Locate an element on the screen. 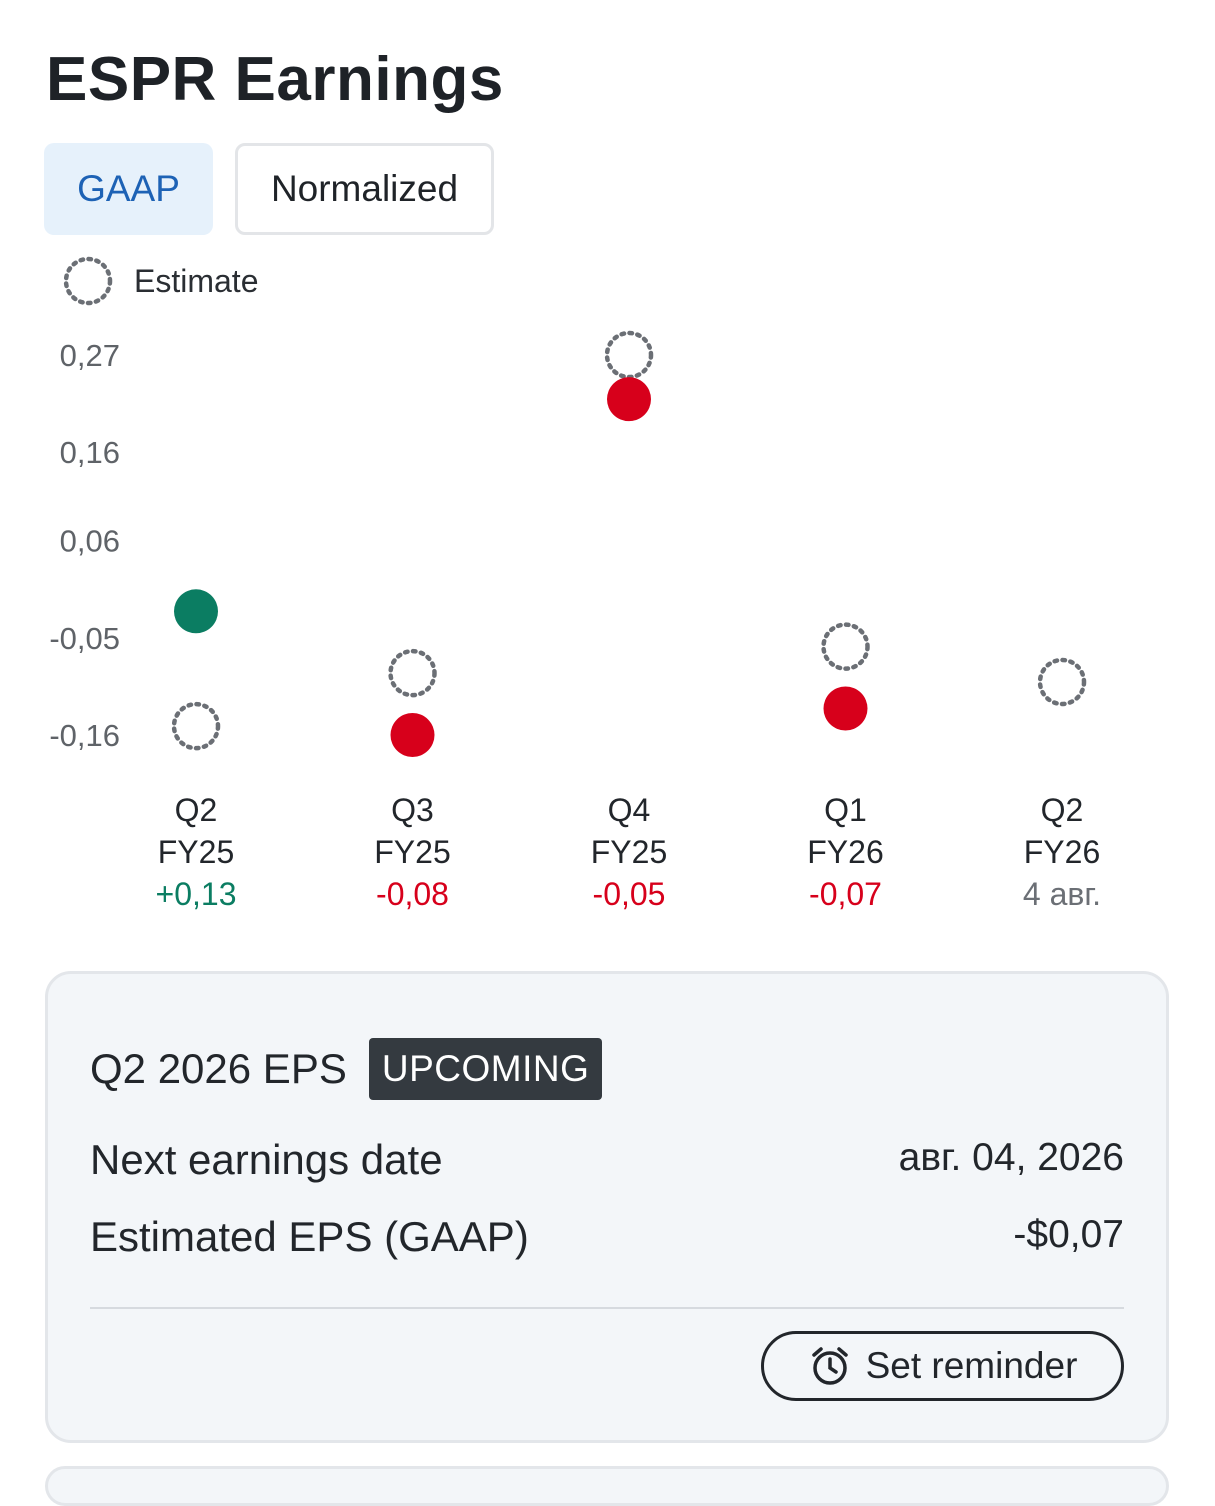 The height and width of the screenshot is (1506, 1215). legend-estimate-label: Estimate is located at coordinates (196, 280).